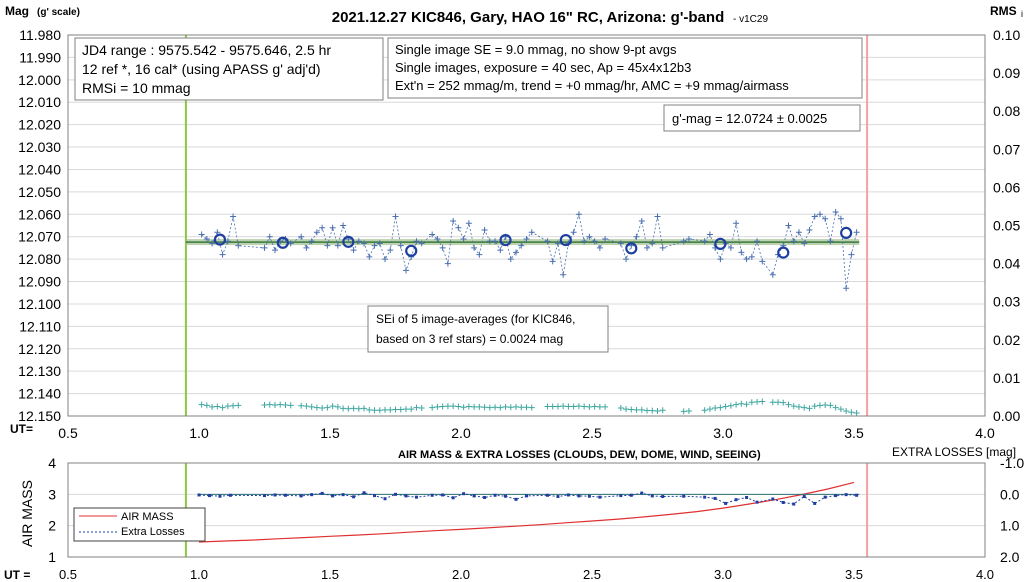 Image resolution: width=1034 pixels, height=582 pixels. I want to click on mag-tick-label: 12.010, so click(39, 102).